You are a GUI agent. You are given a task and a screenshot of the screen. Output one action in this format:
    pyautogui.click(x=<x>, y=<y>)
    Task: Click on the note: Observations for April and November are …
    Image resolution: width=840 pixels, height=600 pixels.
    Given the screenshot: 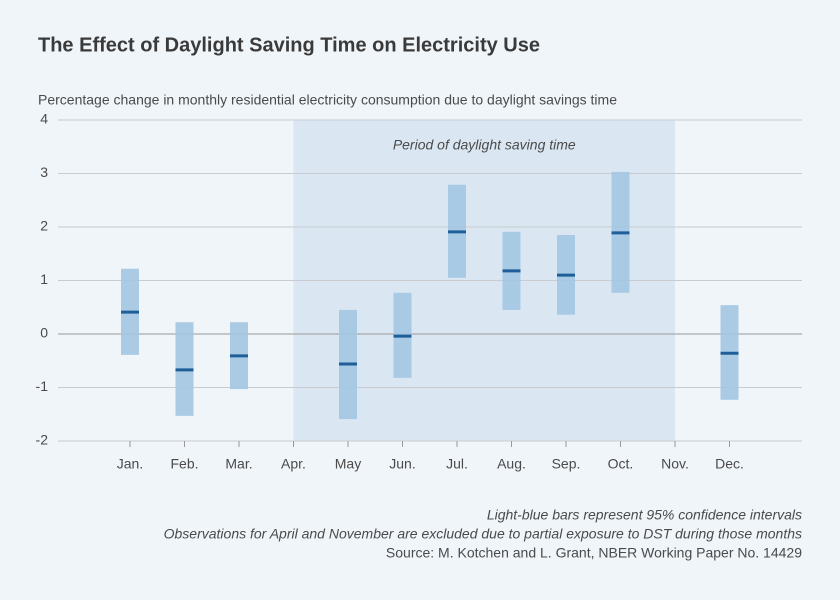 What is the action you would take?
    pyautogui.click(x=483, y=534)
    